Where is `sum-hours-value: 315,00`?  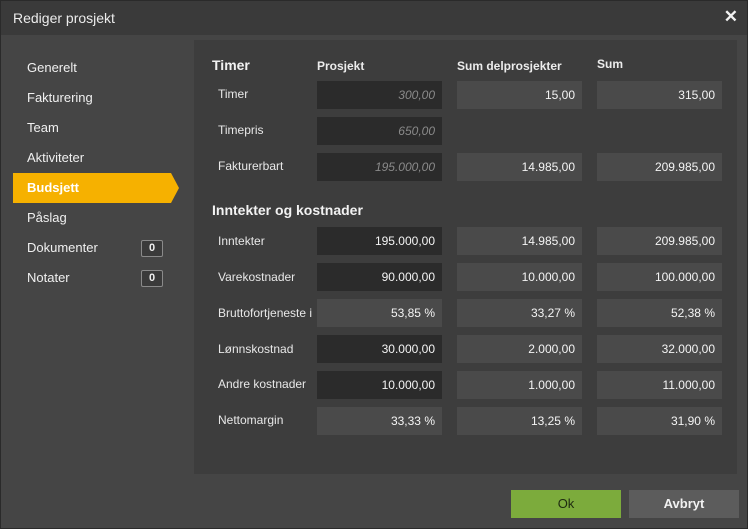
sum-hours-value: 315,00 is located at coordinates (659, 95).